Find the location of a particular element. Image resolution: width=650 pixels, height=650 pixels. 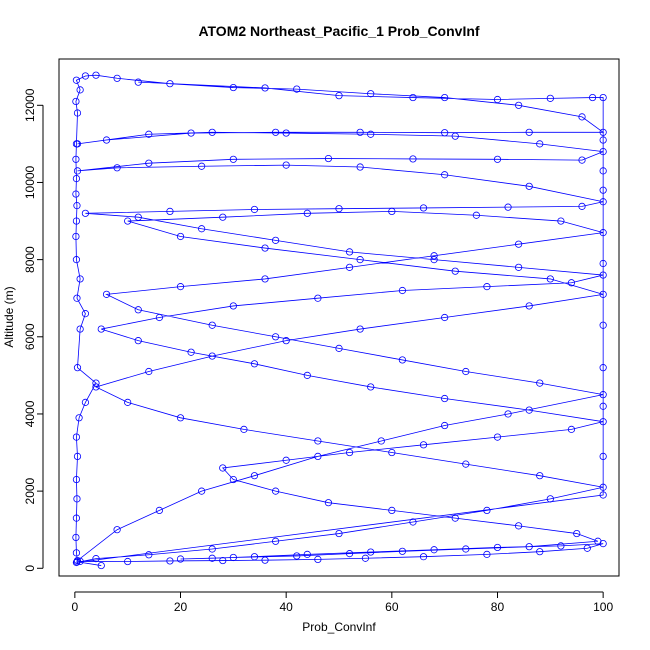

y-tick-label: 12000 is located at coordinates (30, 105).